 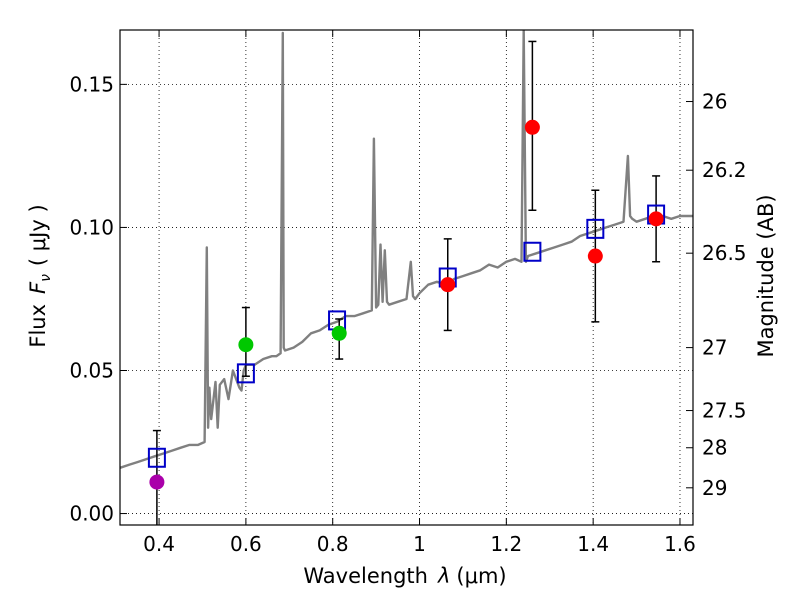 I want to click on x-tick-label: 1, so click(x=419, y=544).